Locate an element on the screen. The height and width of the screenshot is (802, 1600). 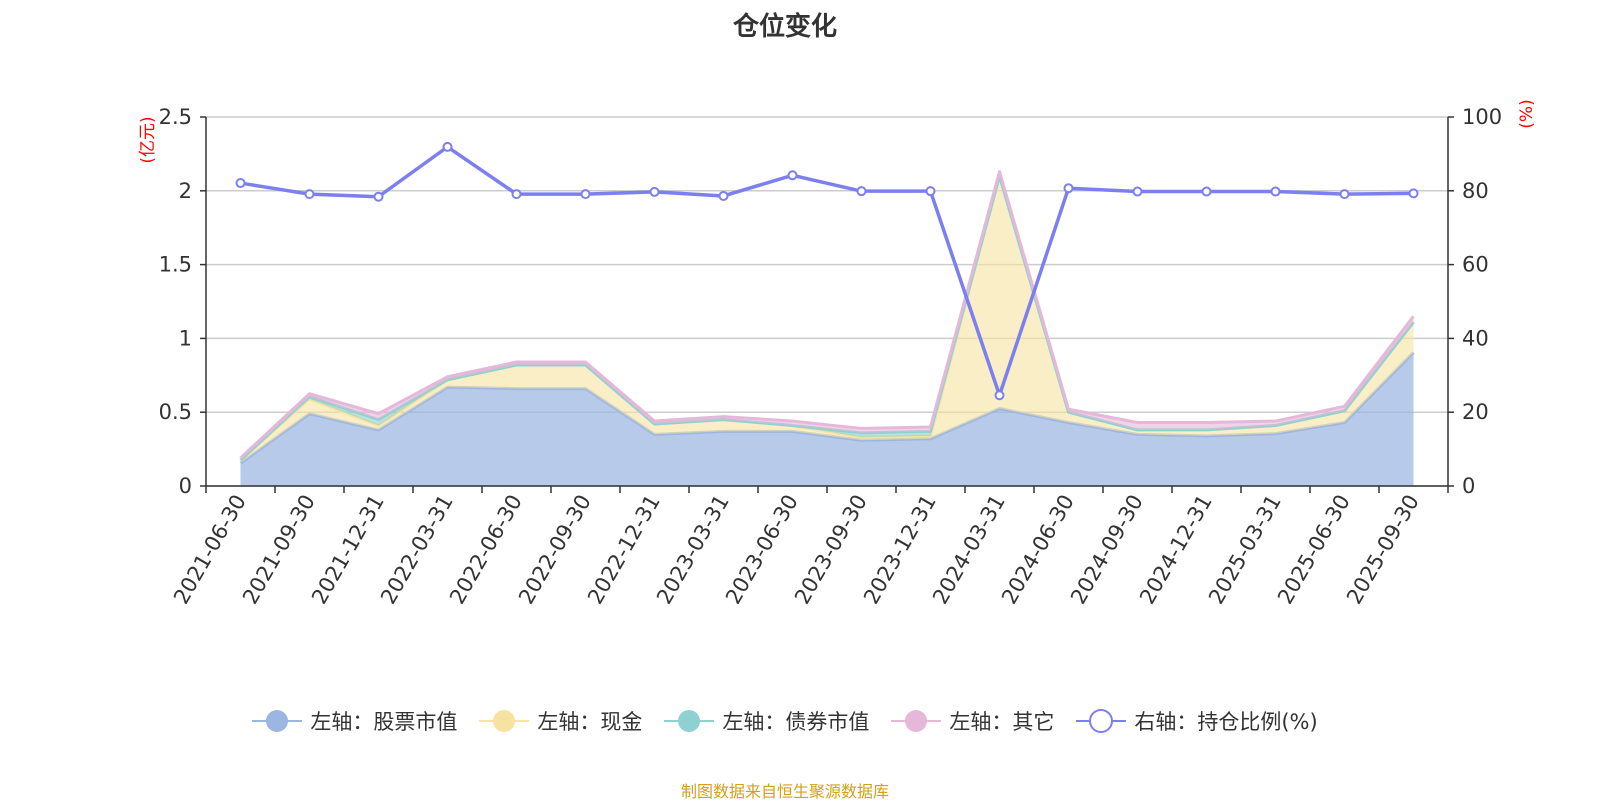
legend-item: 左轴：现金 is located at coordinates (560, 721).